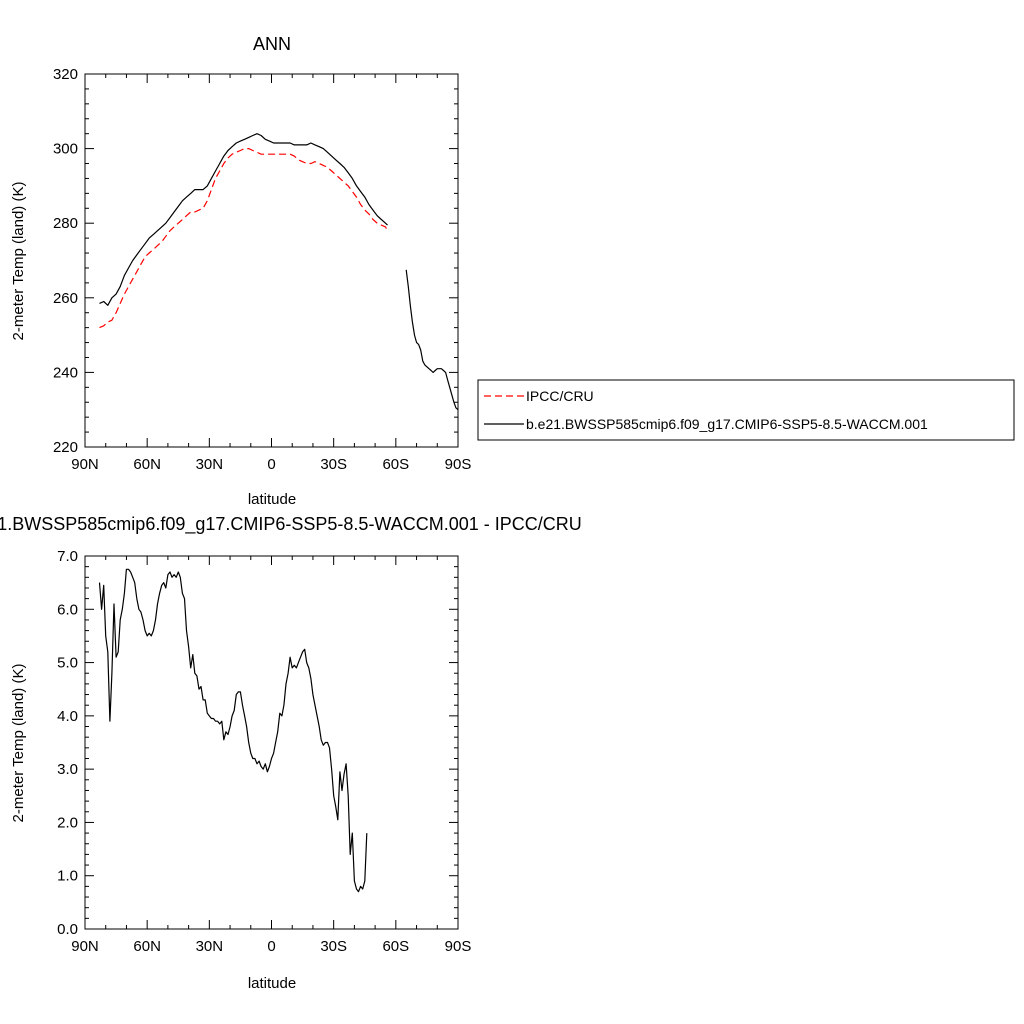  I want to click on y-tick-label: 0.0, so click(67, 929).